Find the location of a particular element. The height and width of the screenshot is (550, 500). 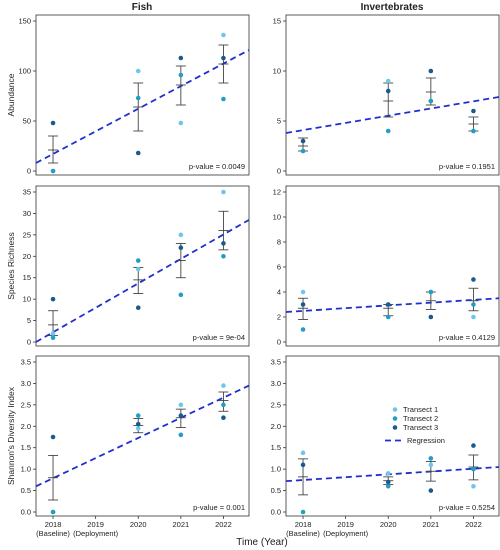

y-tick-label: 50 is located at coordinates (27, 121).